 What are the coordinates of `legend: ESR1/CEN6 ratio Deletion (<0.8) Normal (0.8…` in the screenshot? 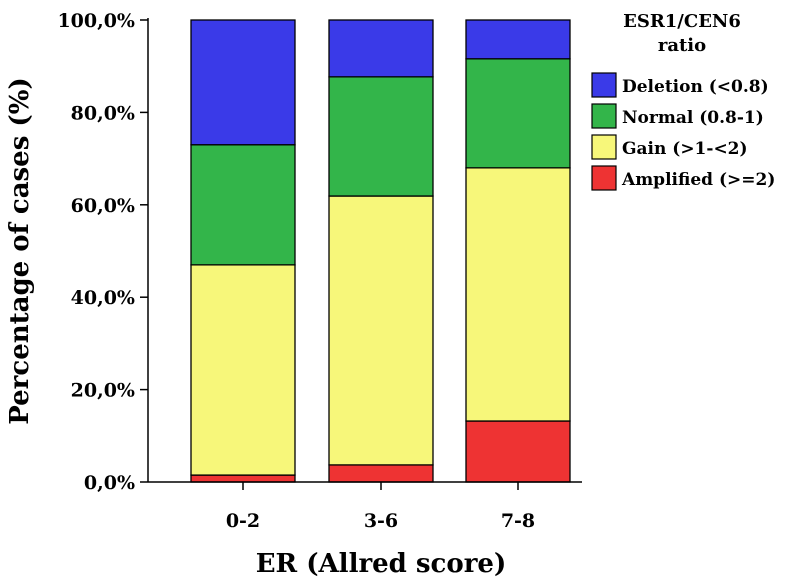 It's located at (683, 101).